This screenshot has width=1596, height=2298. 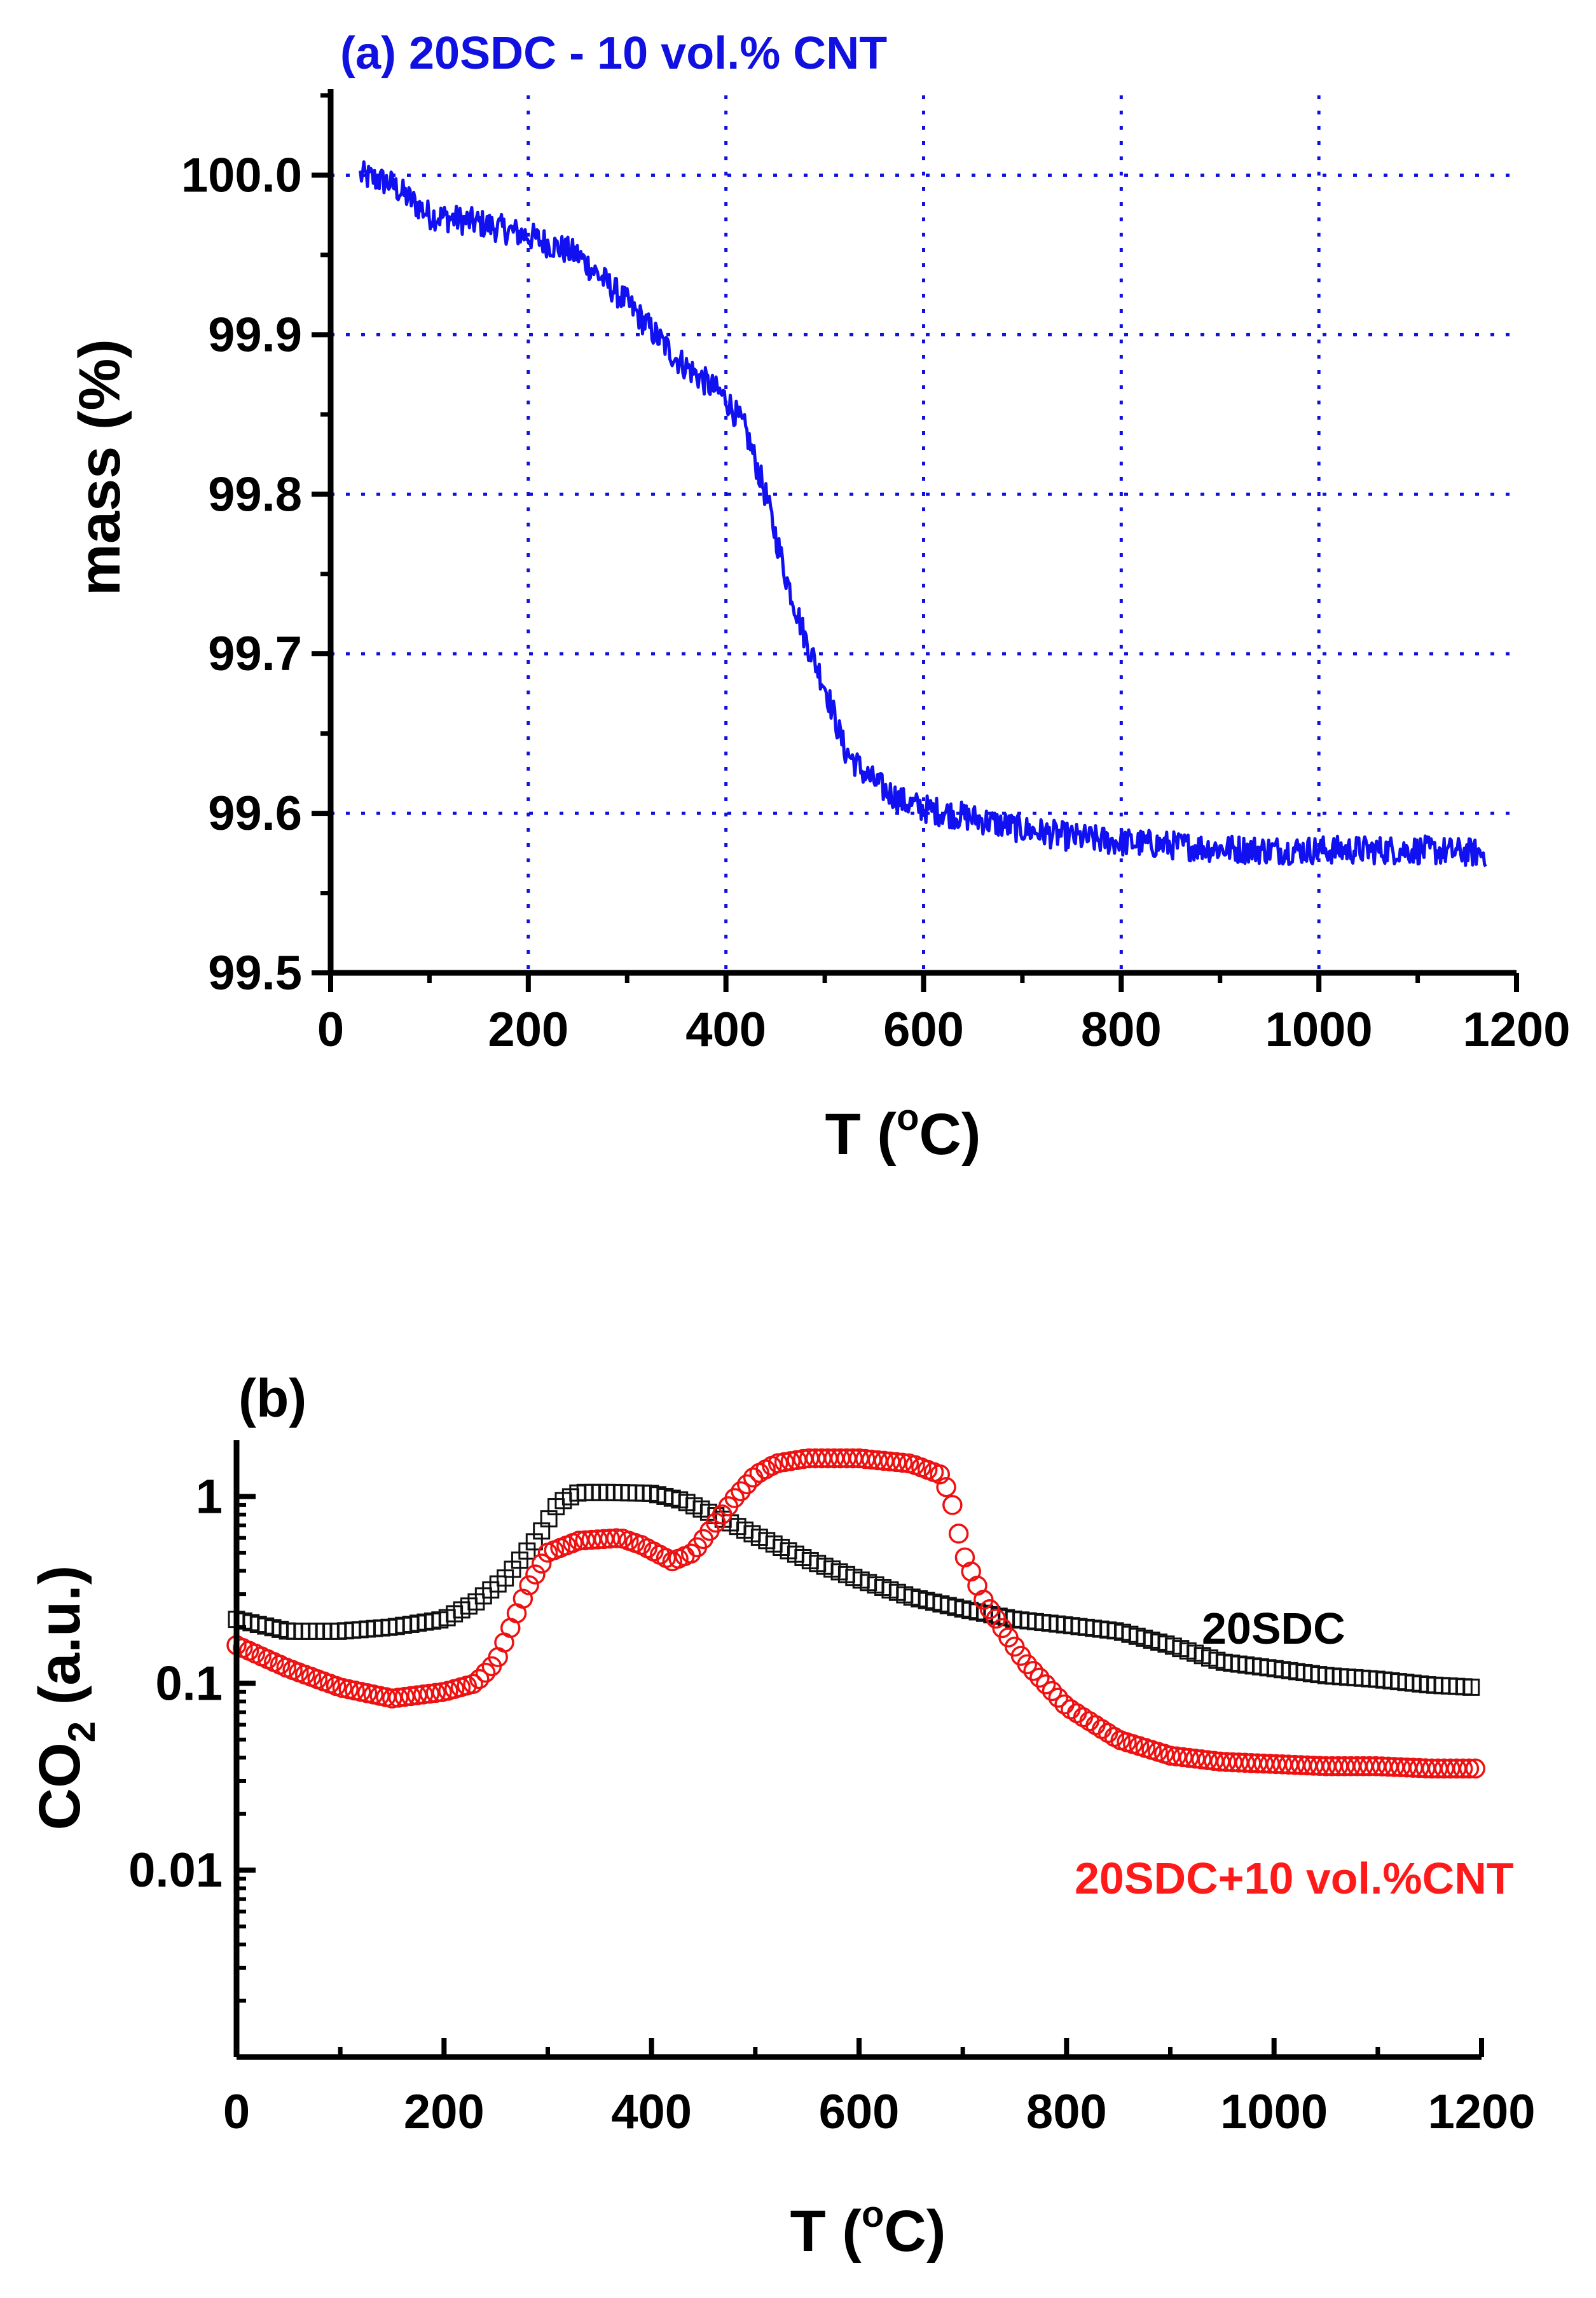 What do you see at coordinates (255, 494) in the screenshot?
I see `y-tick-label: 99.8` at bounding box center [255, 494].